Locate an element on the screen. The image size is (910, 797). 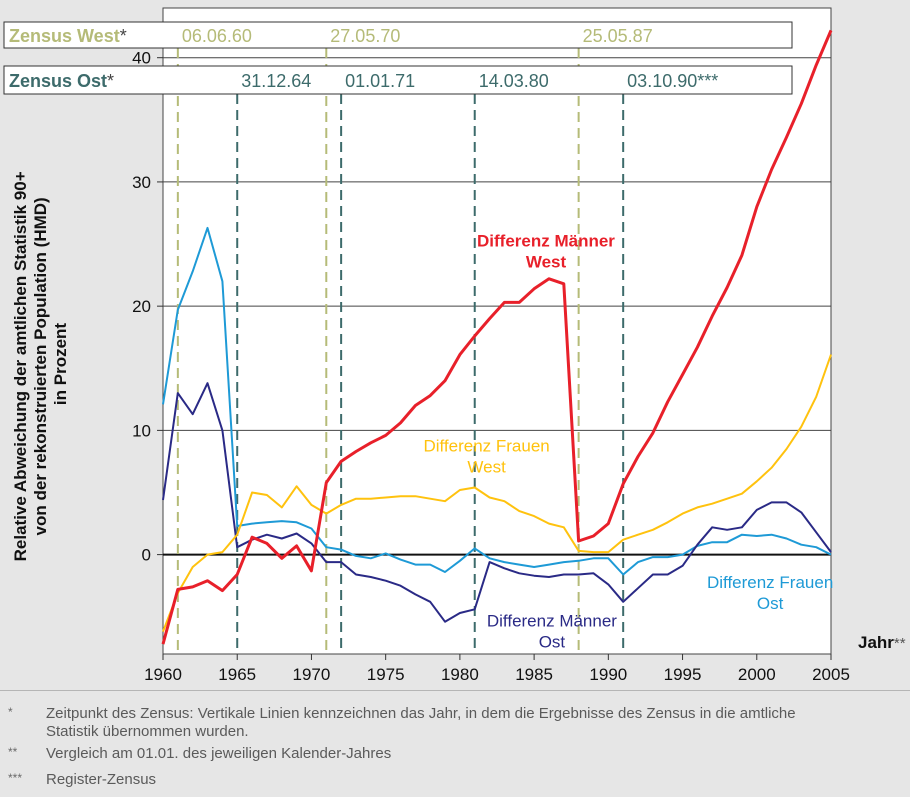
series-label-differenz-maenner-ost-line-2: Ost is located at coordinates (552, 642).